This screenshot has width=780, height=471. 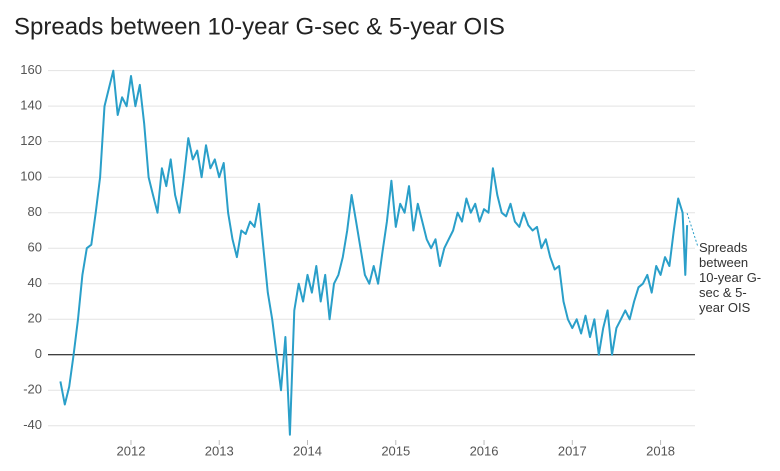 I want to click on x-tick-label: 2013, so click(x=219, y=450).